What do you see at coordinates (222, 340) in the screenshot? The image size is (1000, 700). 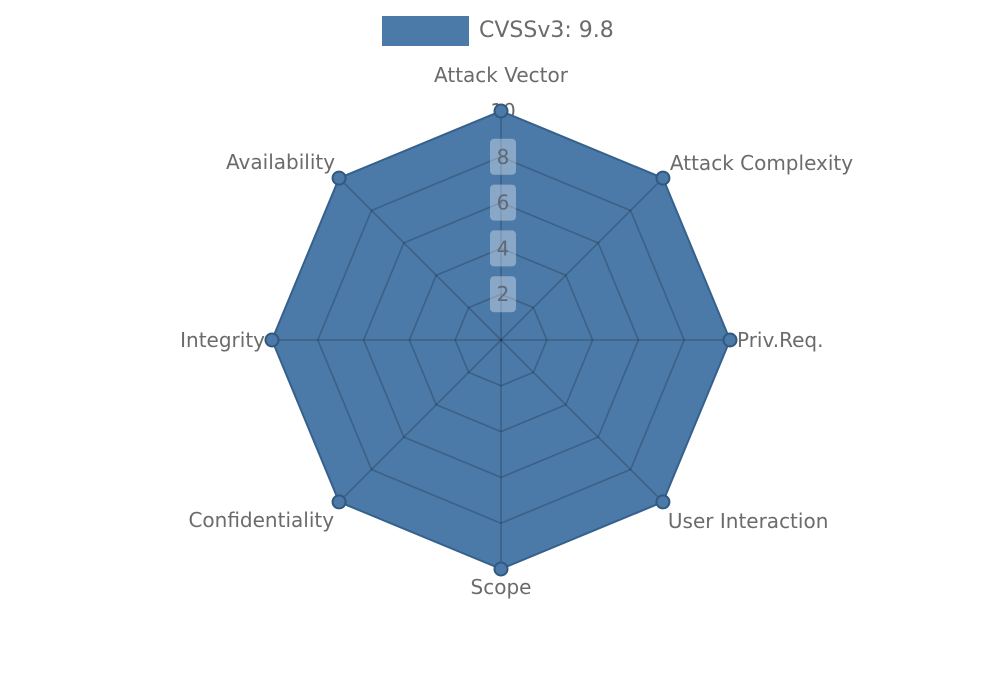 I see `axis-label-integrity: Integrity` at bounding box center [222, 340].